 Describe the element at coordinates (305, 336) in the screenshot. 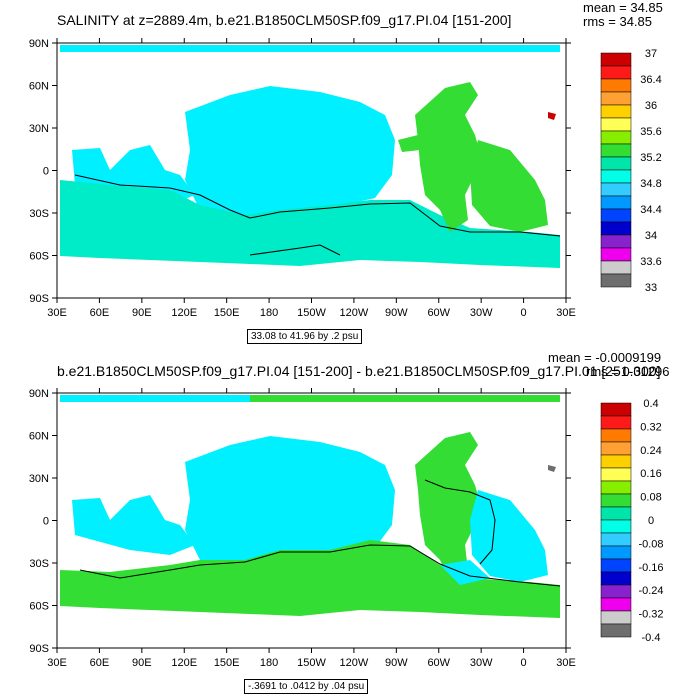

I see `contour-info: 33.08 to 41.96 by .2 psu` at that location.